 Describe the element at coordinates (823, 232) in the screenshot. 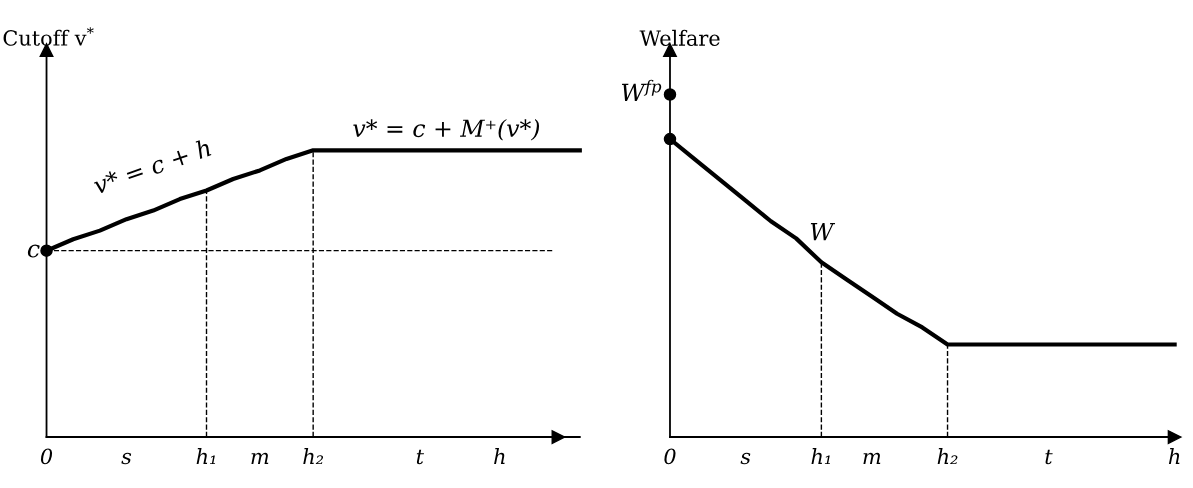

I see `annotation: W` at that location.